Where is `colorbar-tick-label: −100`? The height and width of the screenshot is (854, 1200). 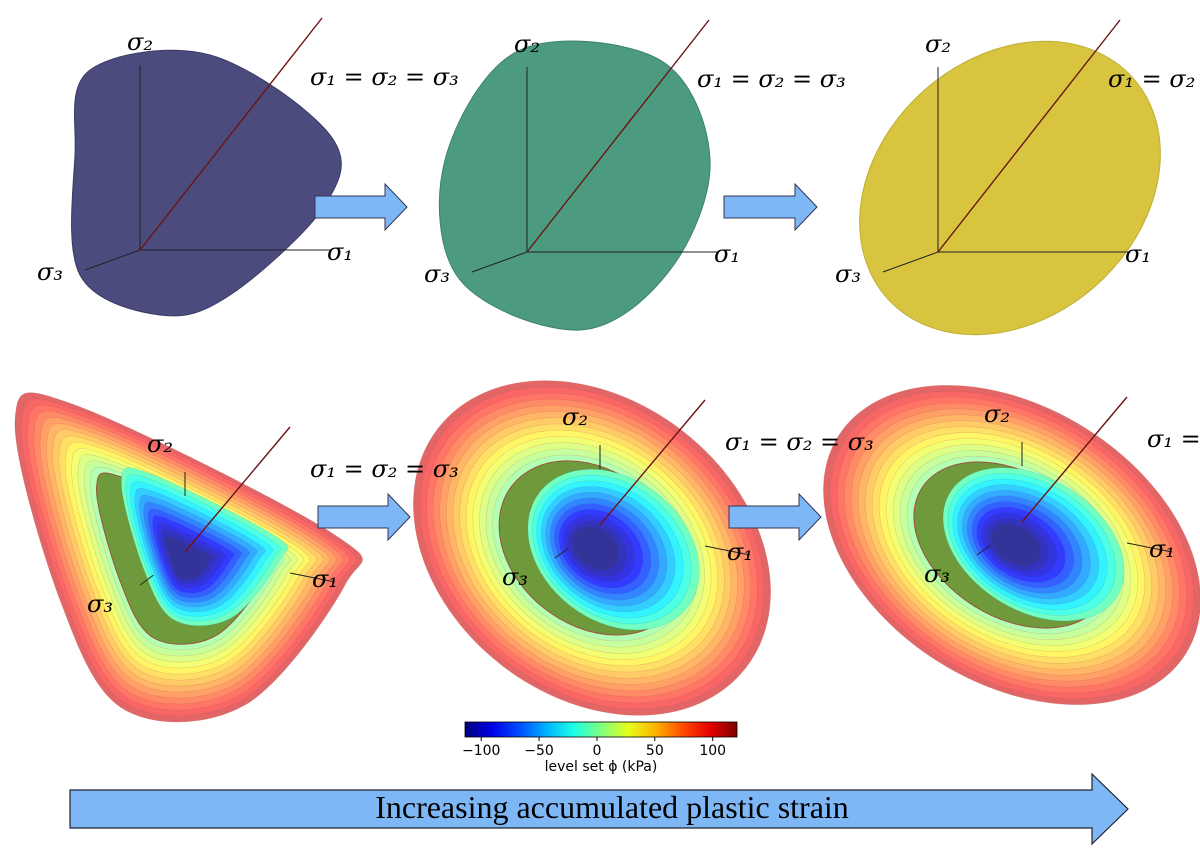 colorbar-tick-label: −100 is located at coordinates (481, 751).